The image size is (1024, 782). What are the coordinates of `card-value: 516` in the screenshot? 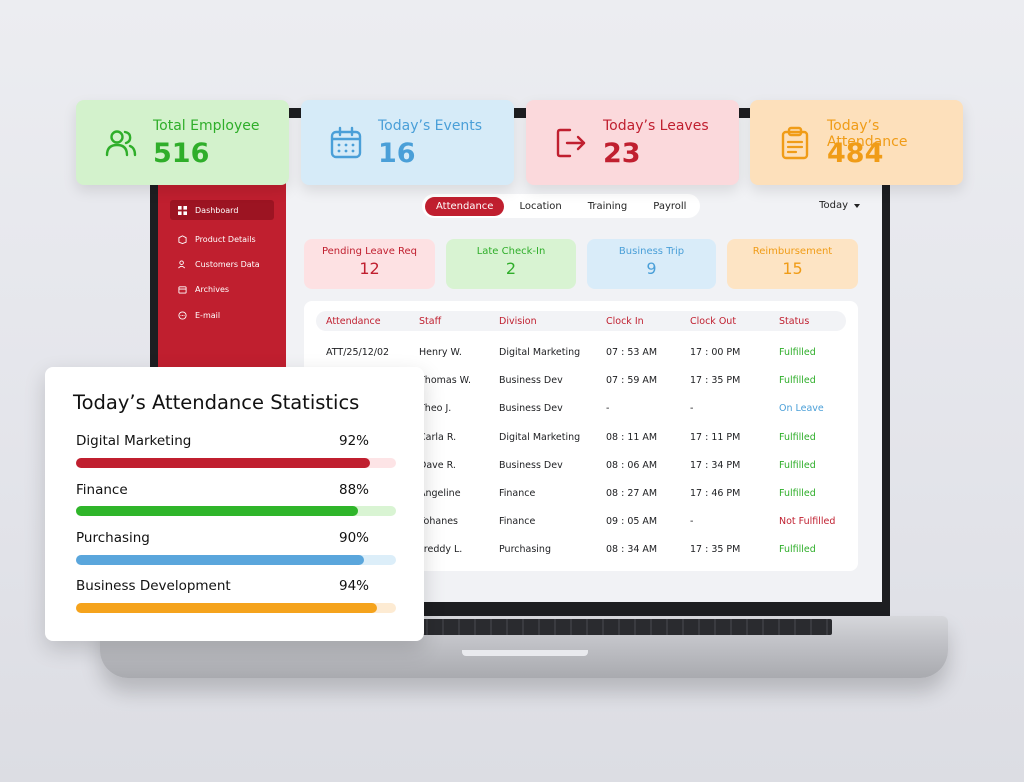 It's located at (181, 153).